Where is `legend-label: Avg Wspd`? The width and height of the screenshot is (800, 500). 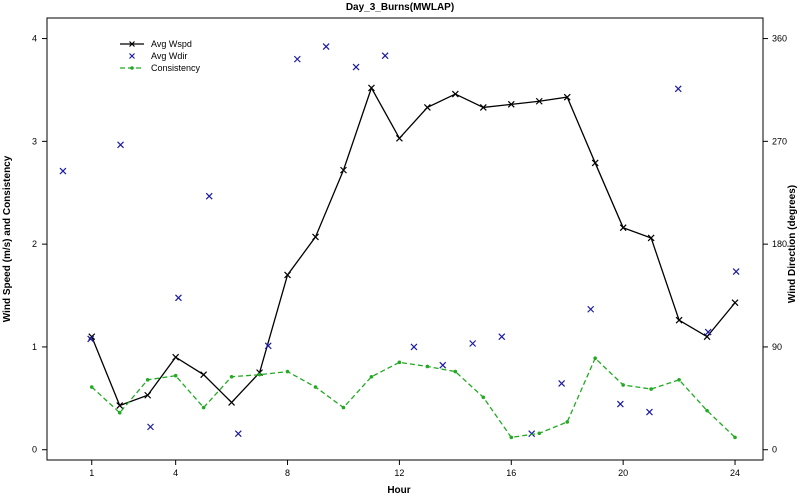
legend-label: Avg Wspd is located at coordinates (171, 44).